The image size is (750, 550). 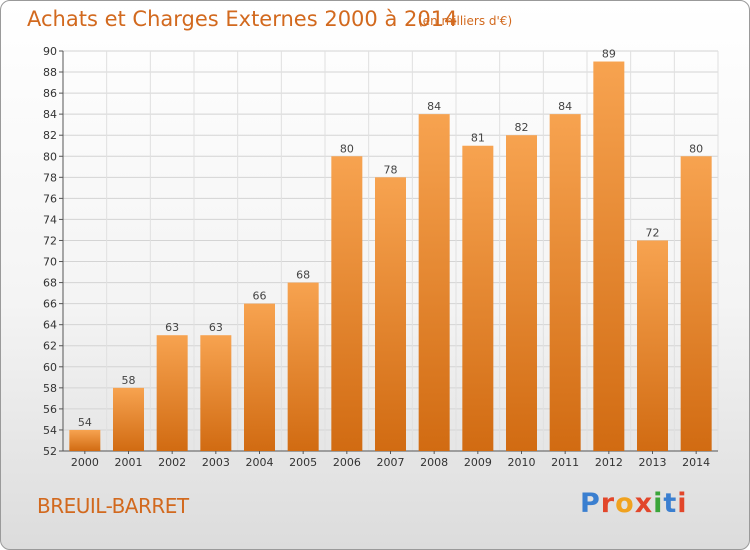 I want to click on y-tick-label: 62, so click(x=50, y=346).